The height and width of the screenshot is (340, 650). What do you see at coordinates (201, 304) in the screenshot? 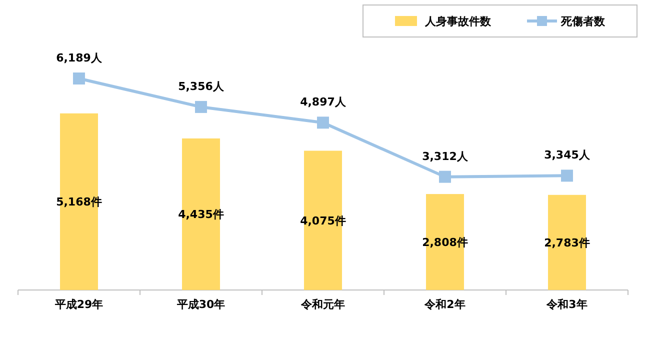
I see `x-tick-label: 平成30年` at bounding box center [201, 304].